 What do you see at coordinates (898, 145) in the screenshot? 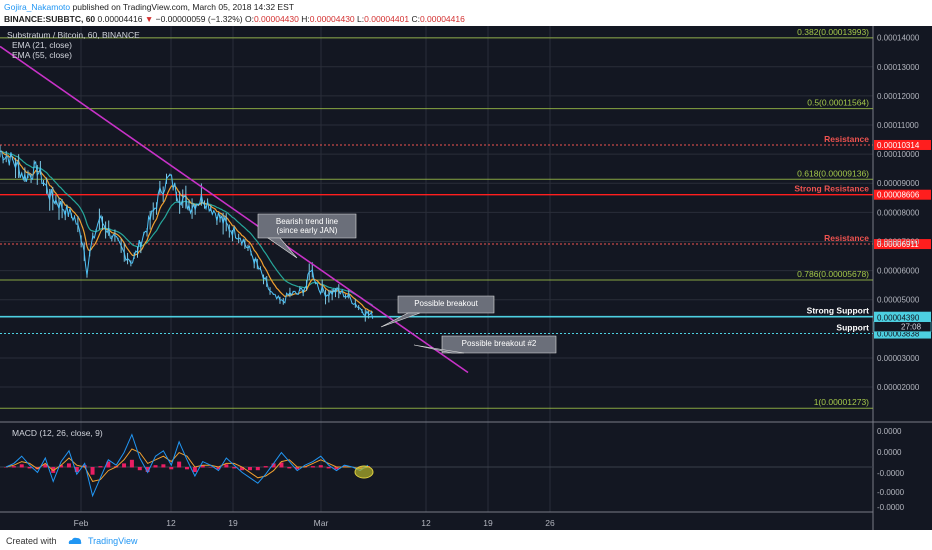
I see `axis-price-badge-text: 0.00010314` at bounding box center [898, 145].